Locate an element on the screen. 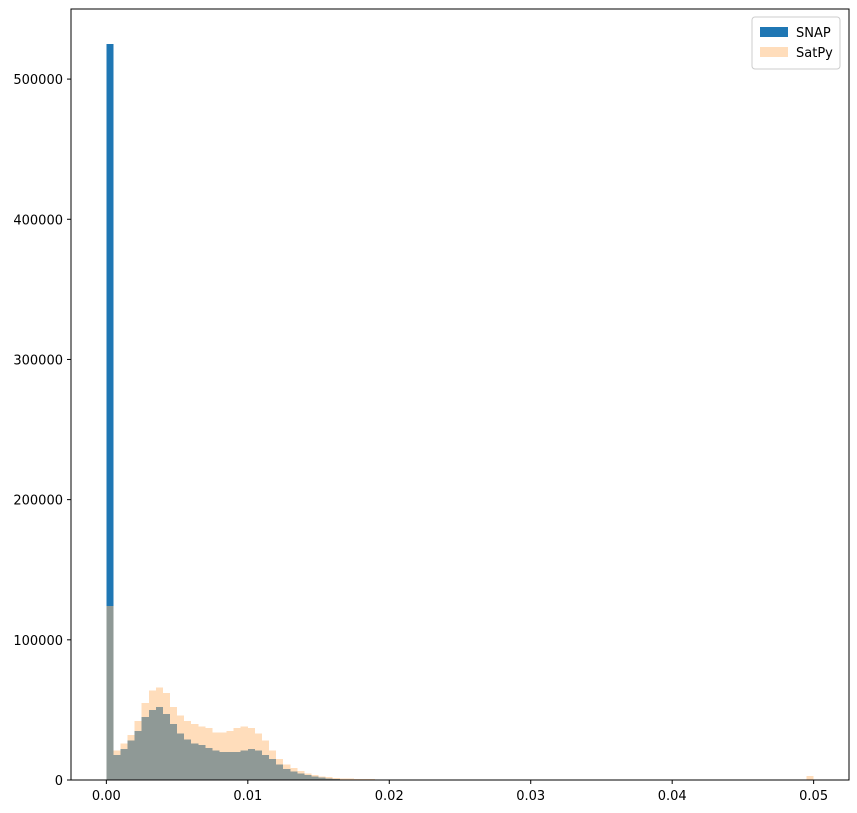  x-tick-label: 0.04 is located at coordinates (672, 796).